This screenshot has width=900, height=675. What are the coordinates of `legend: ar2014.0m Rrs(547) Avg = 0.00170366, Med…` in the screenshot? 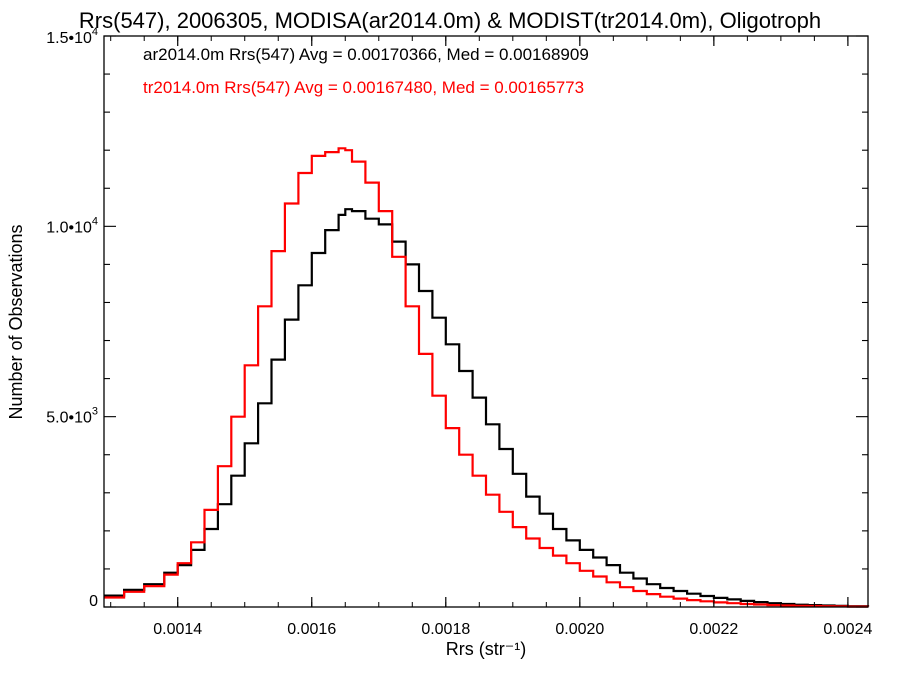 It's located at (366, 71).